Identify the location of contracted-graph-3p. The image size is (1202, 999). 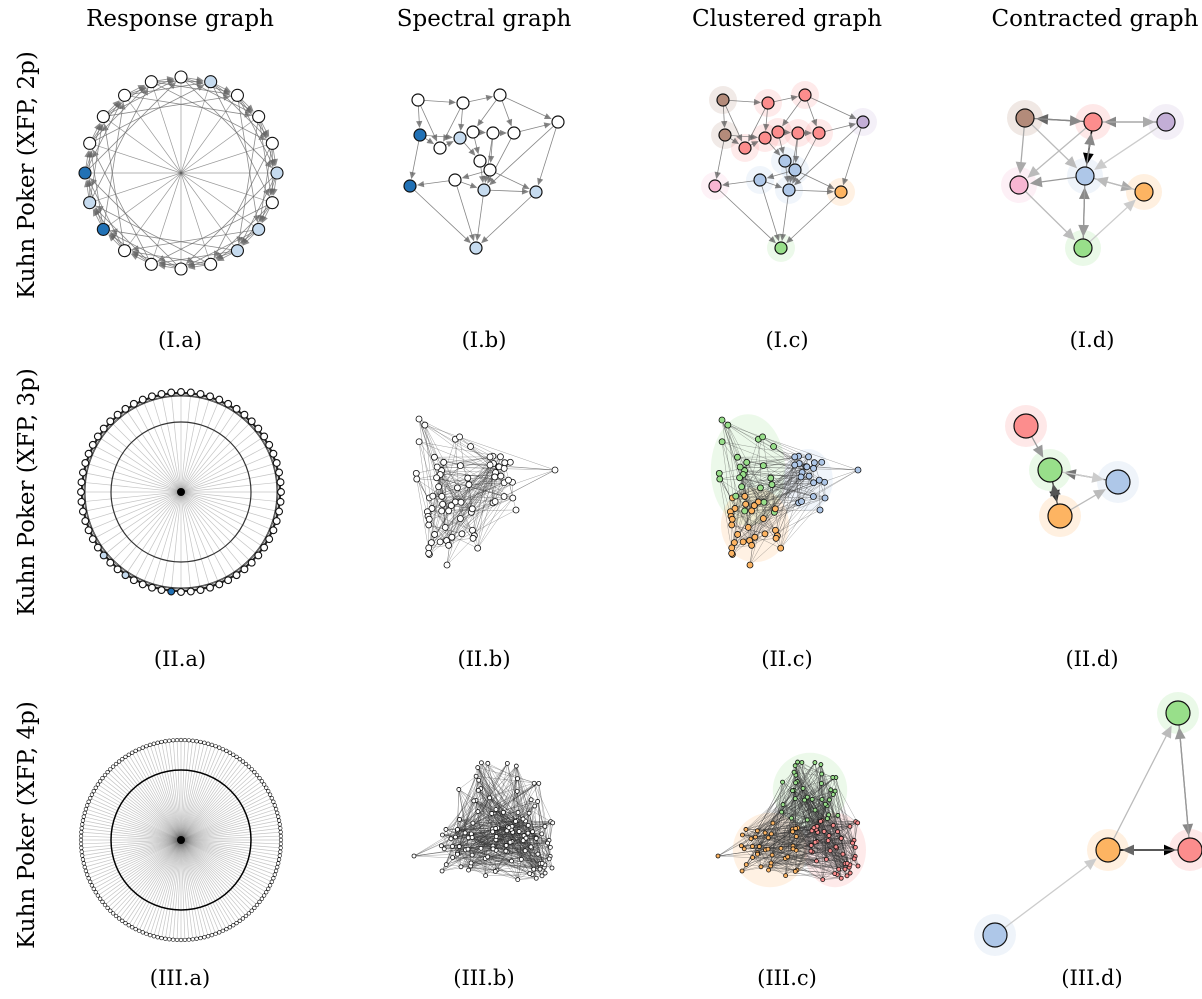
(1072, 471).